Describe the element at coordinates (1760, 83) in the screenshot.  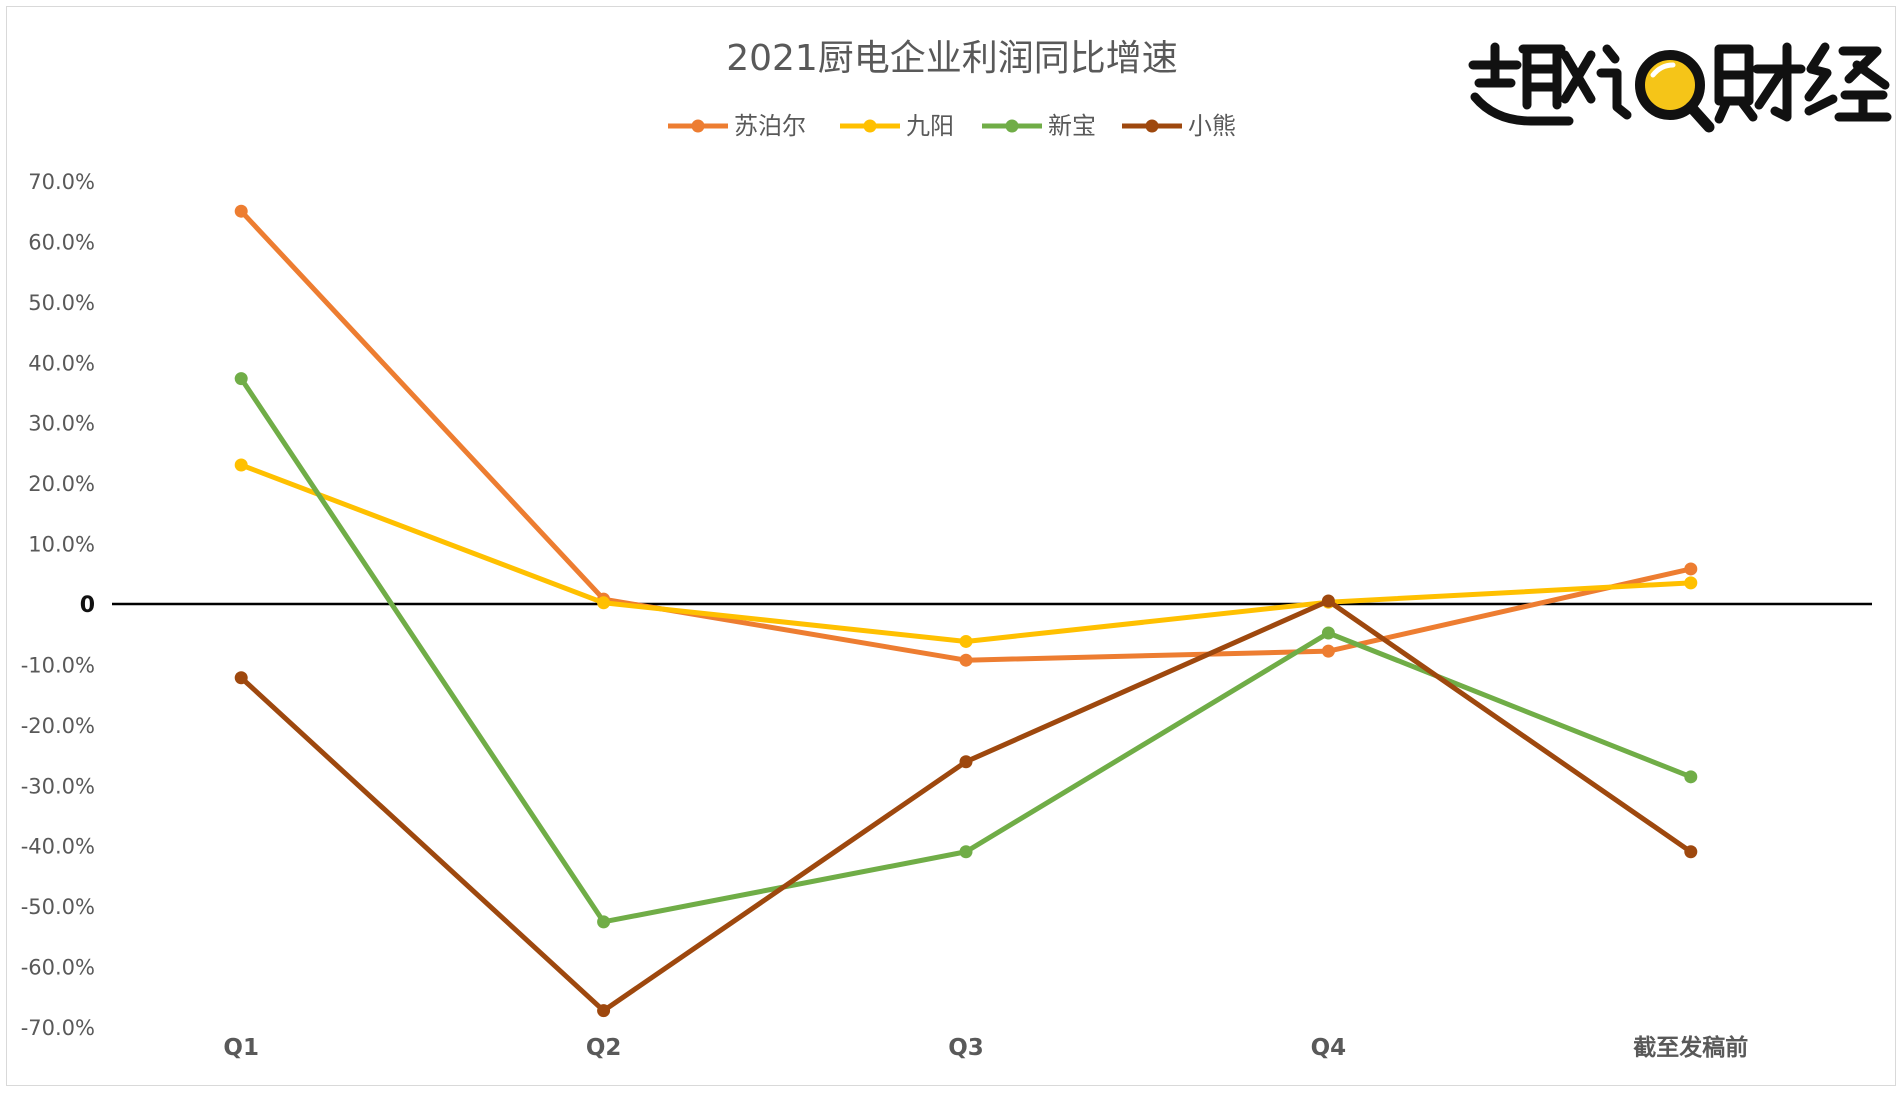
I see `logo-mark-cai` at that location.